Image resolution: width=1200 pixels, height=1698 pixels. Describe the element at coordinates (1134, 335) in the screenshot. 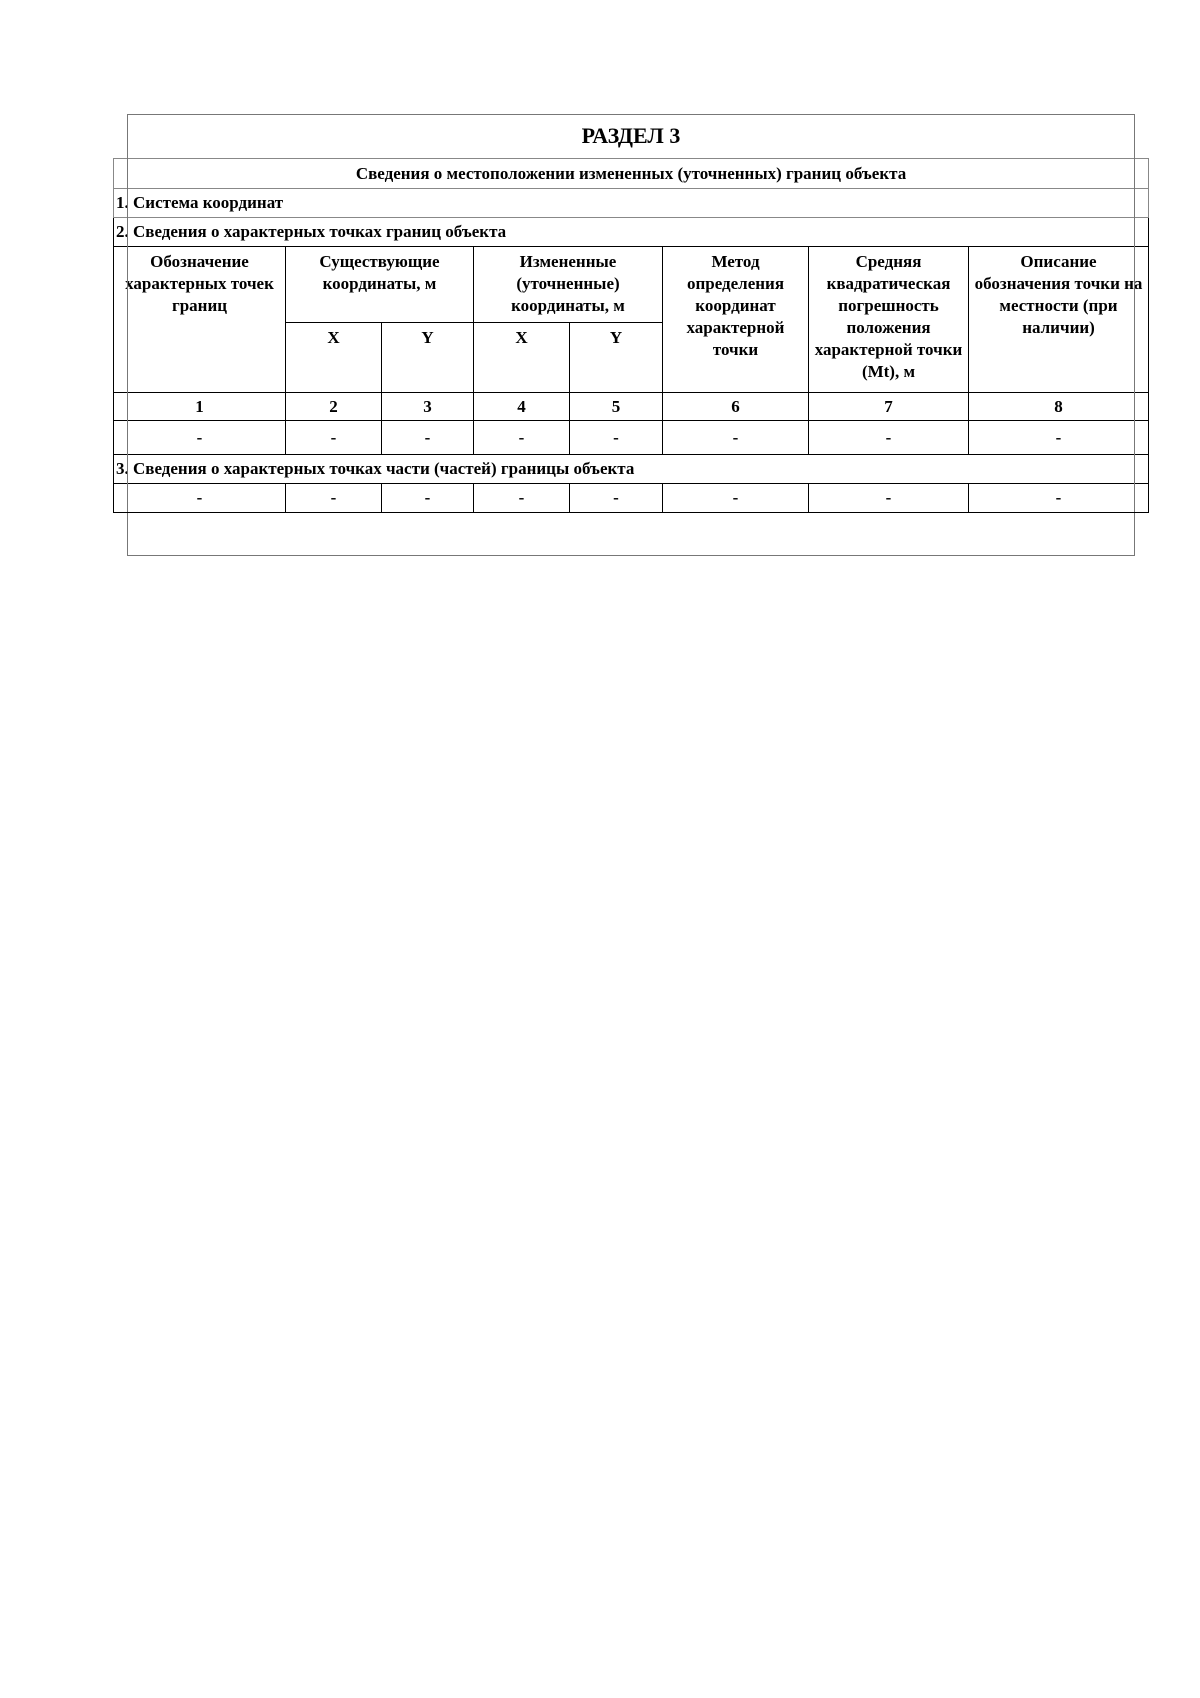

I see `frame-right-line` at that location.